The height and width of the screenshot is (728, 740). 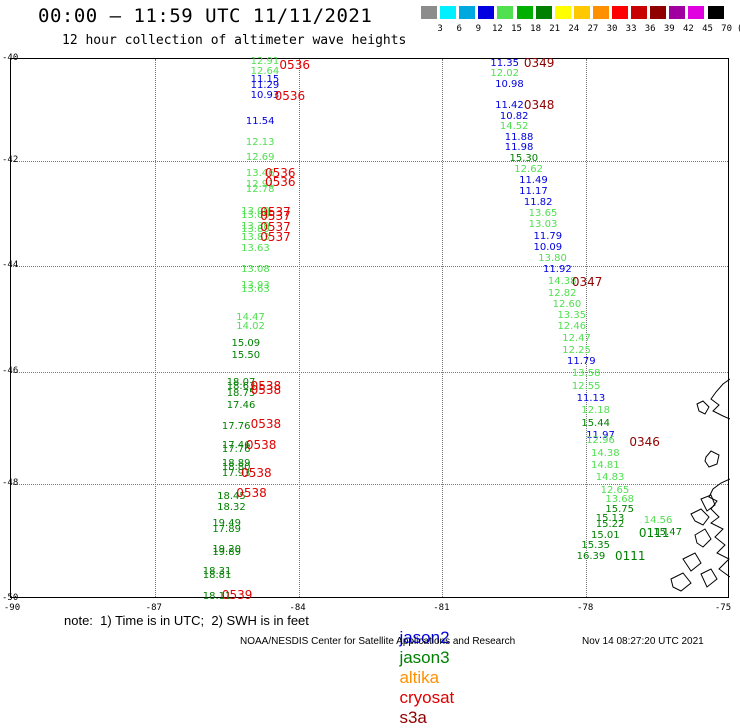 I want to click on wave-height-value: 11.15, so click(x=265, y=80).